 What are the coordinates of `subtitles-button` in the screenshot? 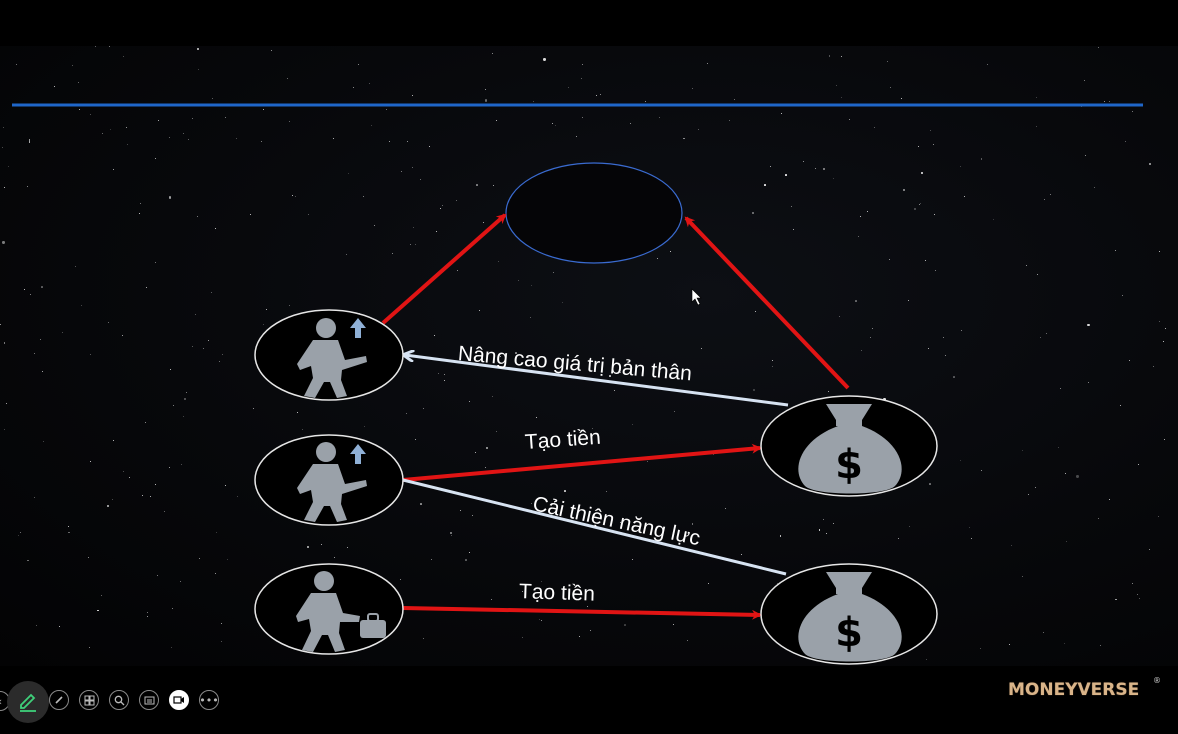 It's located at (149, 700).